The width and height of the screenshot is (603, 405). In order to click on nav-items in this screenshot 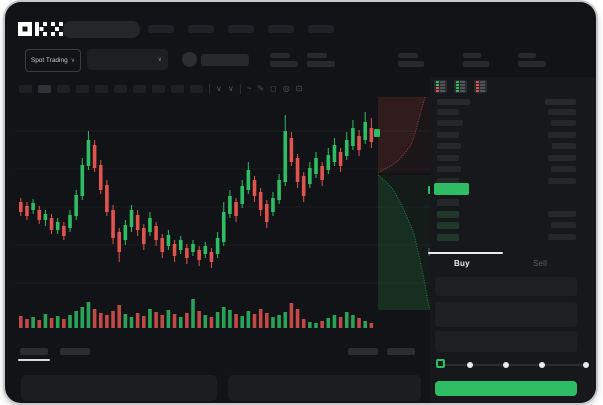, I will do `click(241, 29)`.